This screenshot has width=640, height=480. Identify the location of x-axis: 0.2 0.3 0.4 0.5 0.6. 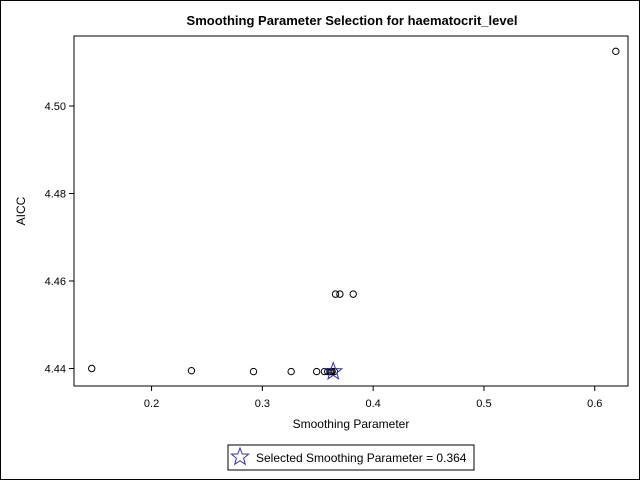
(373, 398).